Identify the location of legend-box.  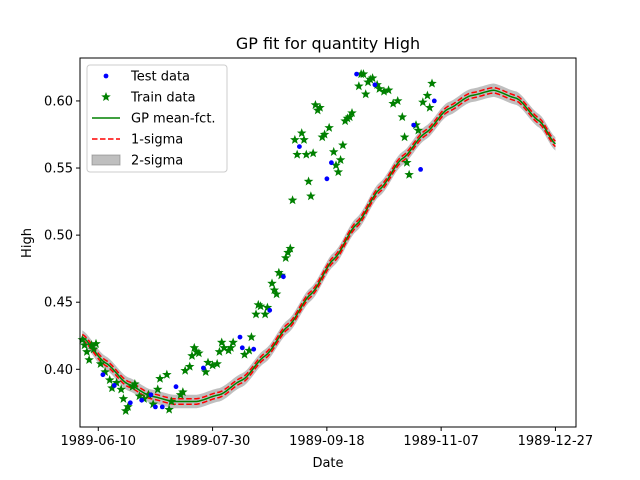
(157, 118).